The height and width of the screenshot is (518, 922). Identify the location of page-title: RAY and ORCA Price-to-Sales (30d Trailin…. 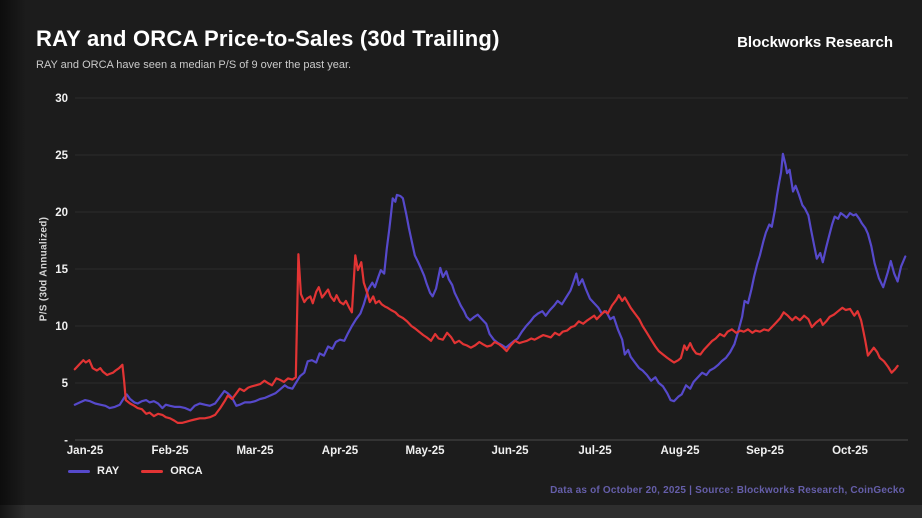
(268, 38).